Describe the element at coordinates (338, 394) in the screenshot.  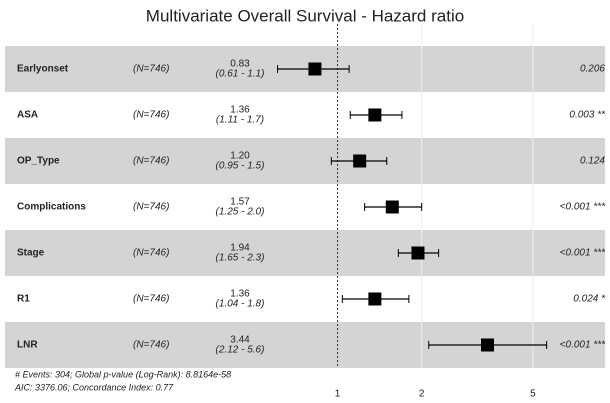
I see `x-tick-label: 1` at that location.